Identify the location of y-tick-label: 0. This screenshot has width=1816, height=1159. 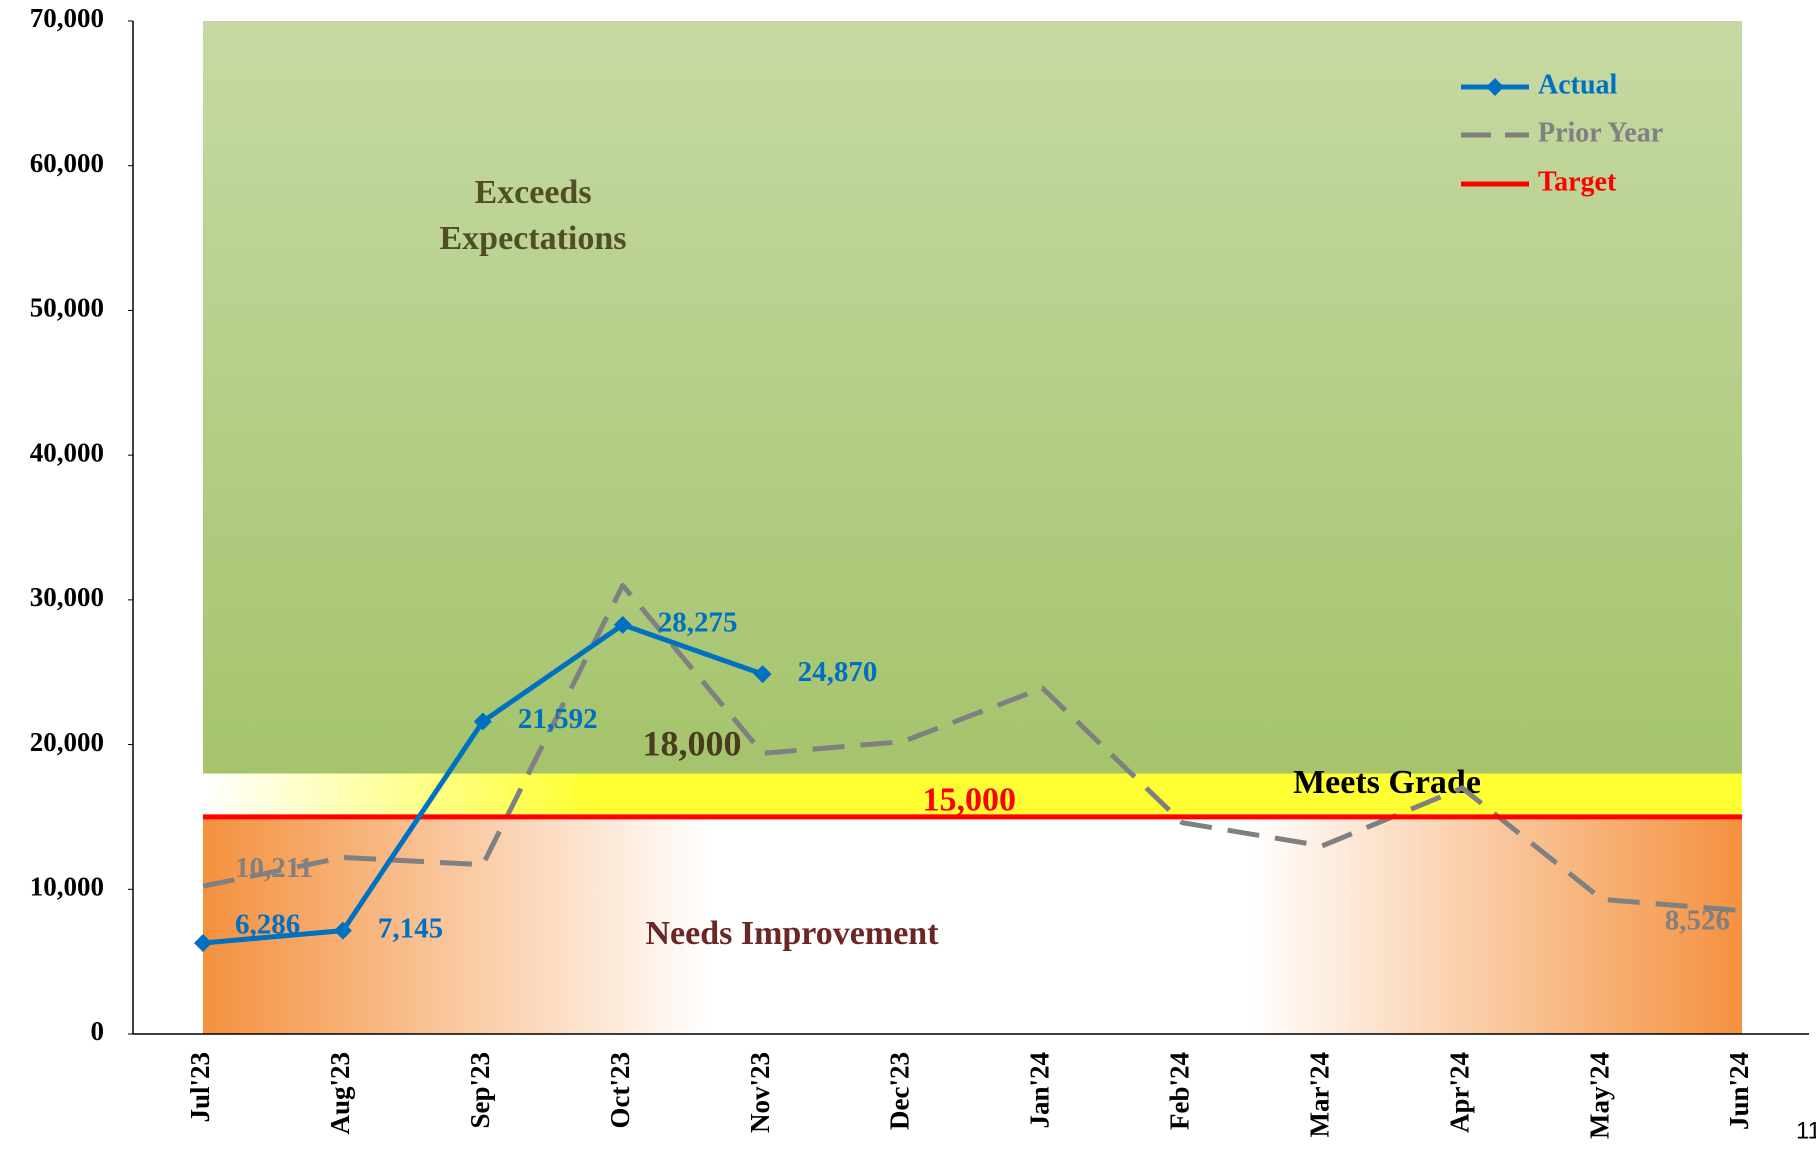
(98, 1031).